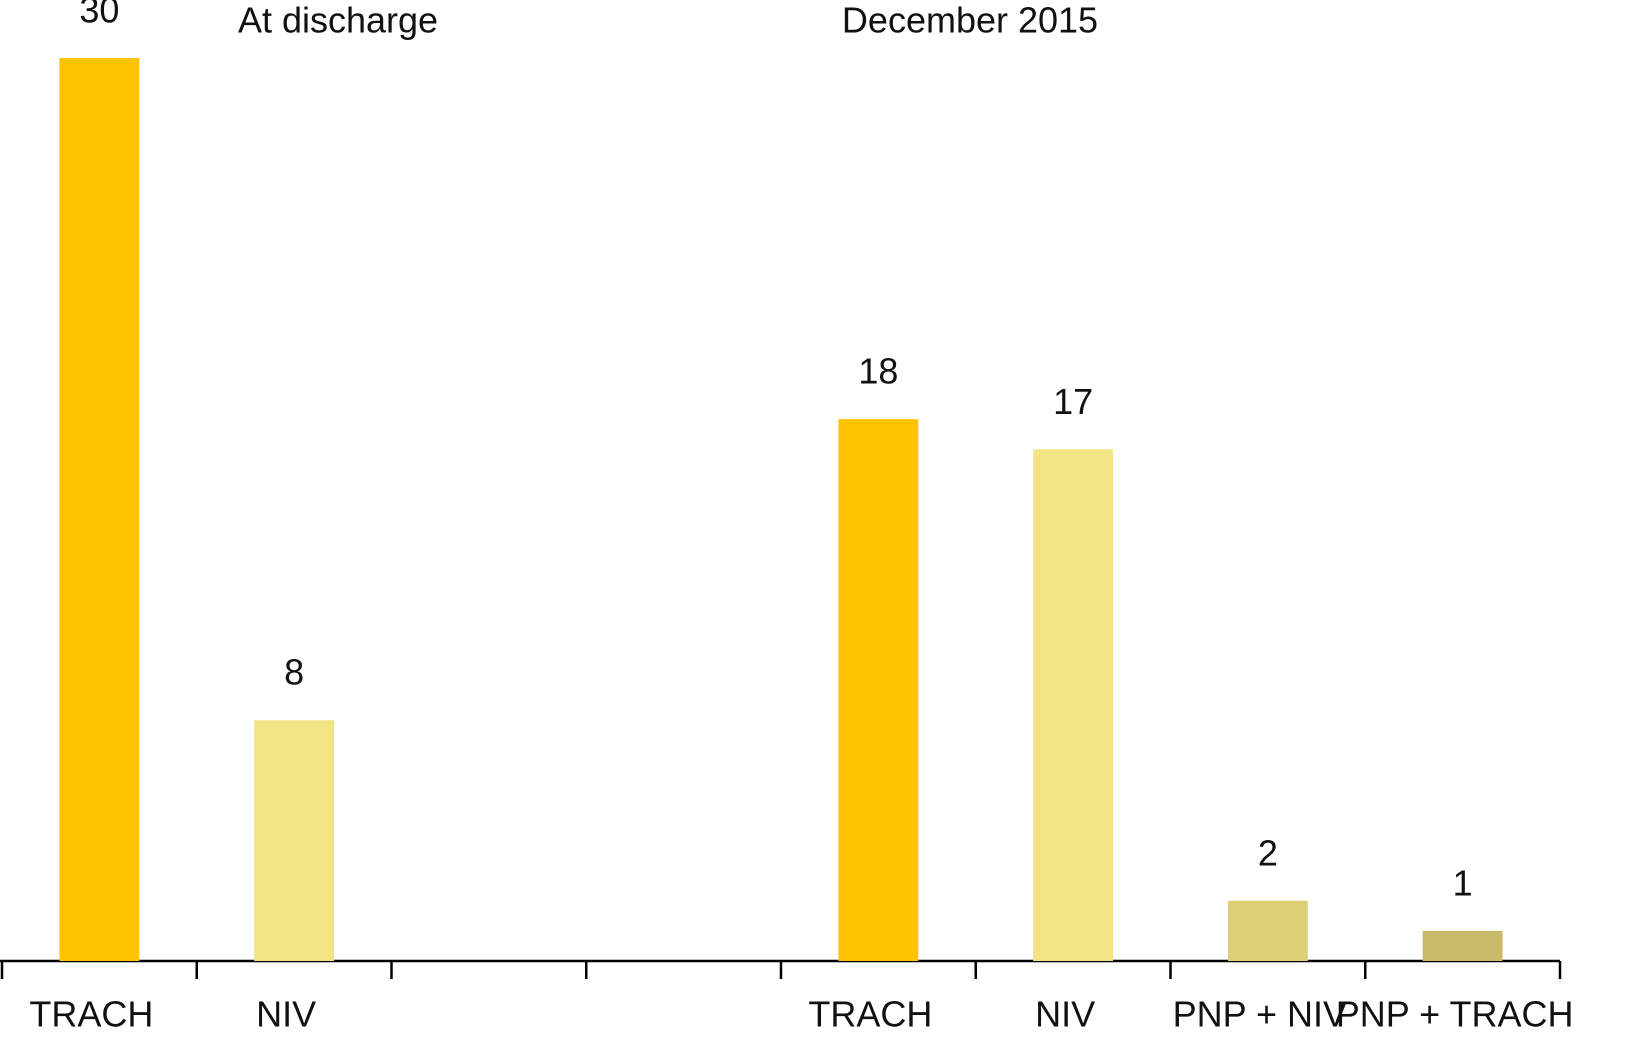 This screenshot has height=1039, width=1648. What do you see at coordinates (1463, 882) in the screenshot?
I see `value-label: 1` at bounding box center [1463, 882].